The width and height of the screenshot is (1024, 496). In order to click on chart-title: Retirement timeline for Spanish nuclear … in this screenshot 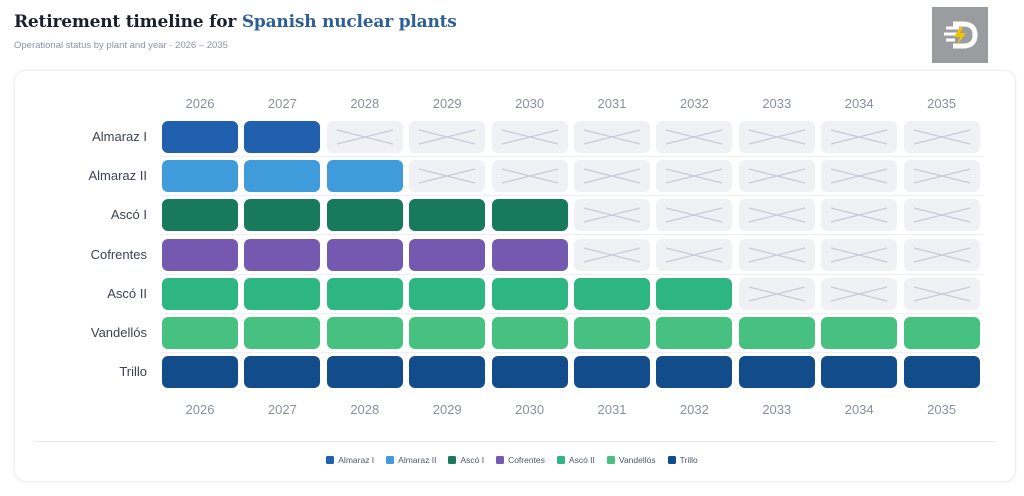, I will do `click(235, 22)`.